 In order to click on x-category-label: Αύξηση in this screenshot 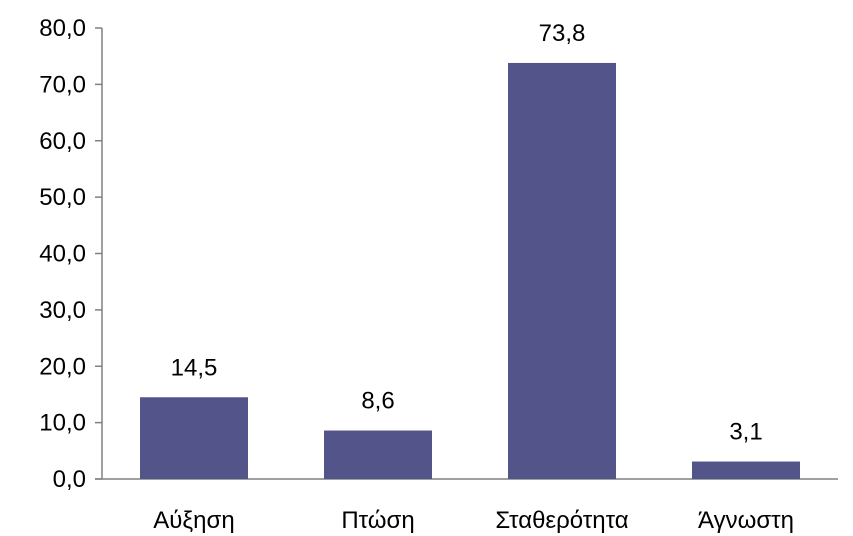, I will do `click(193, 520)`.